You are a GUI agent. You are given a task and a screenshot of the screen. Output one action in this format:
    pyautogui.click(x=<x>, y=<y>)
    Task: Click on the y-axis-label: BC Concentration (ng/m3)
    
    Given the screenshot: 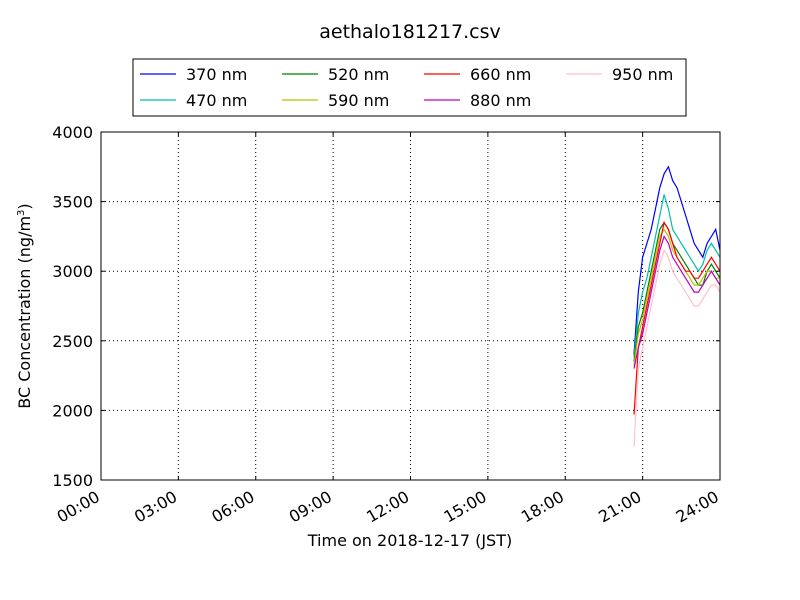 What is the action you would take?
    pyautogui.click(x=24, y=305)
    